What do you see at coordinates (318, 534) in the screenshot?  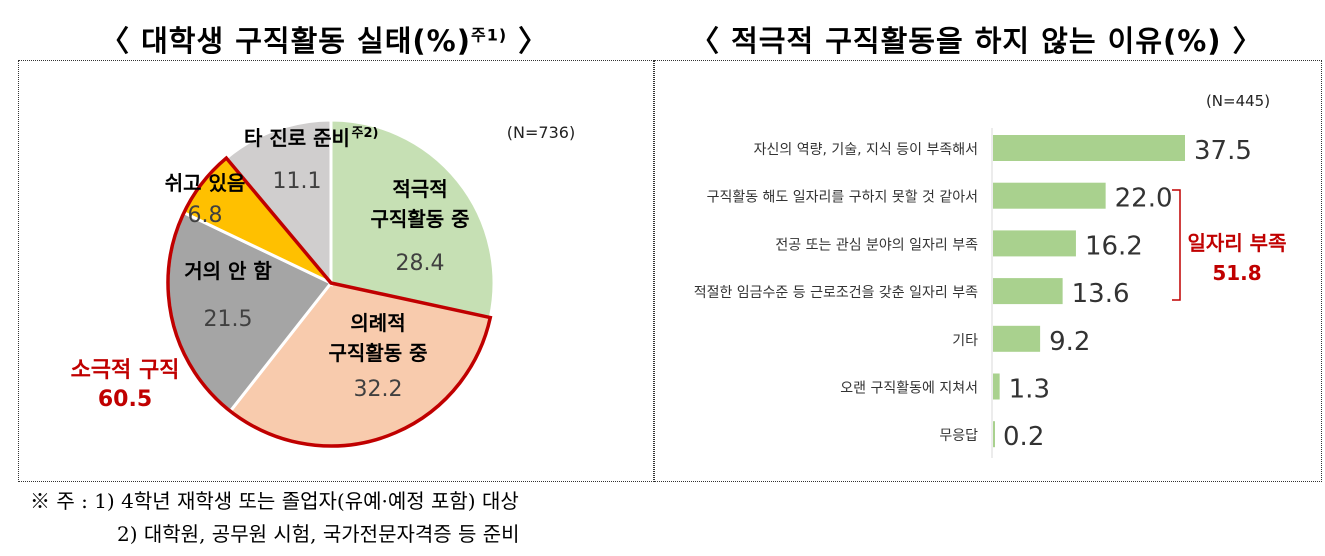 I see `note-2: 2) 대학원, 공무원 시험, 국가전문자격증 등 준비` at bounding box center [318, 534].